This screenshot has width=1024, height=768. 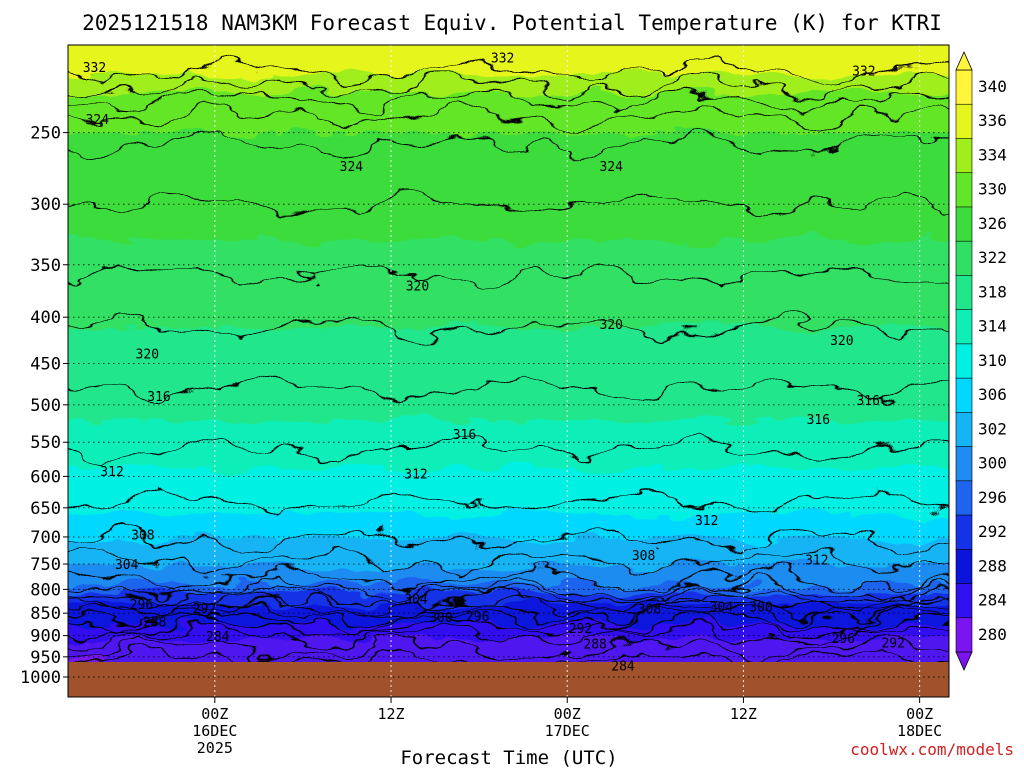 What do you see at coordinates (992, 189) in the screenshot?
I see `colorbar-label: 330` at bounding box center [992, 189].